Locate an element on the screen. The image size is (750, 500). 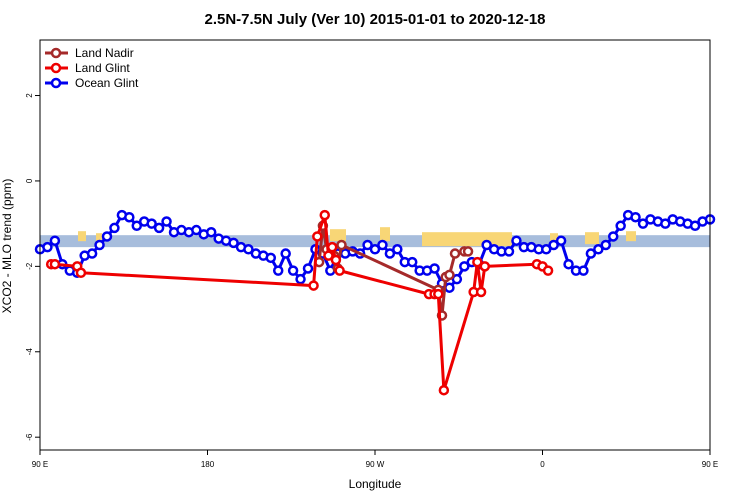
x-tick-label: 0 is located at coordinates (542, 464).